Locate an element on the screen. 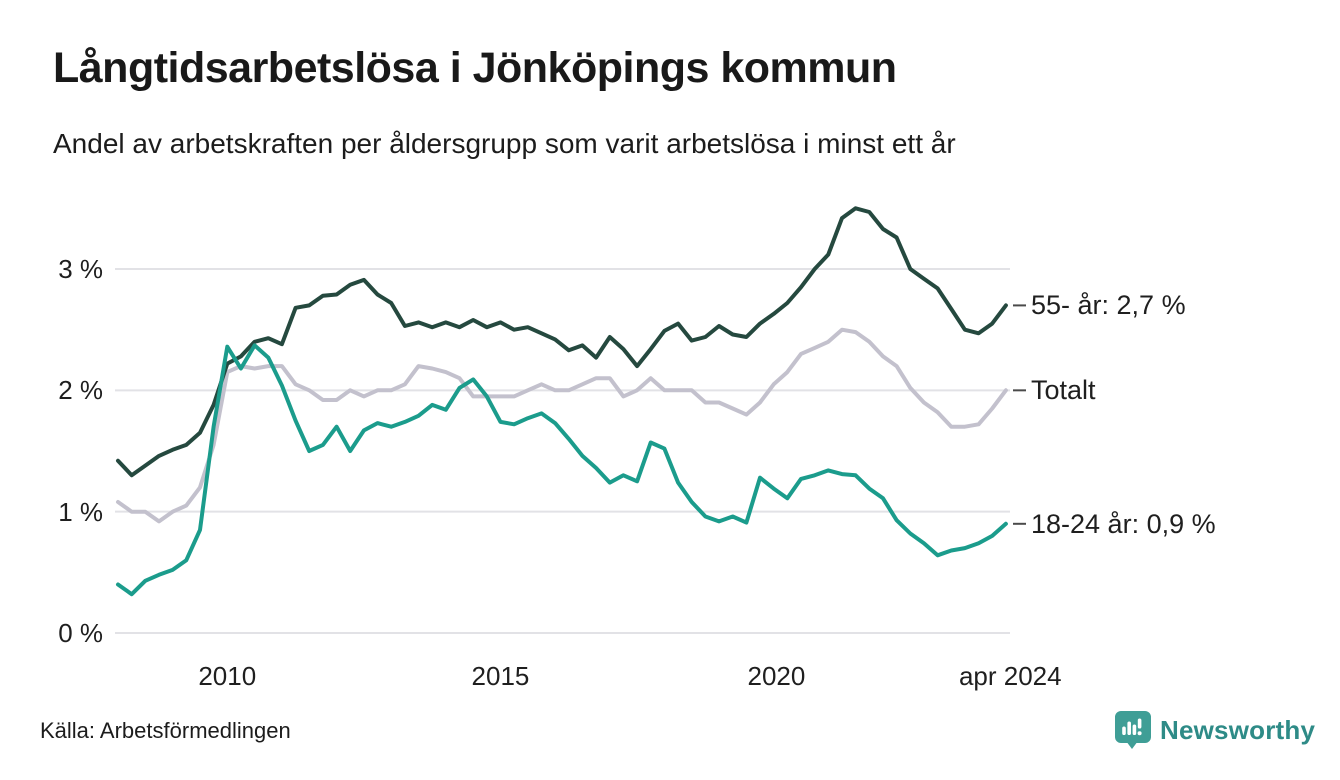 This screenshot has width=1340, height=780. series-label-55: 55- år: 2,7 % is located at coordinates (1108, 305).